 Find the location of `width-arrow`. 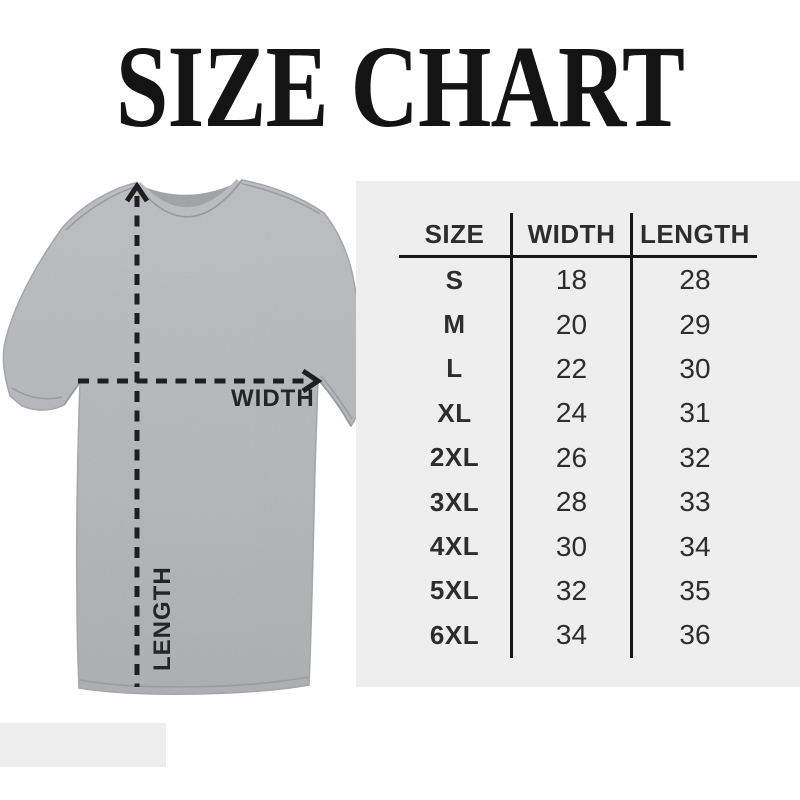

width-arrow is located at coordinates (200, 381).